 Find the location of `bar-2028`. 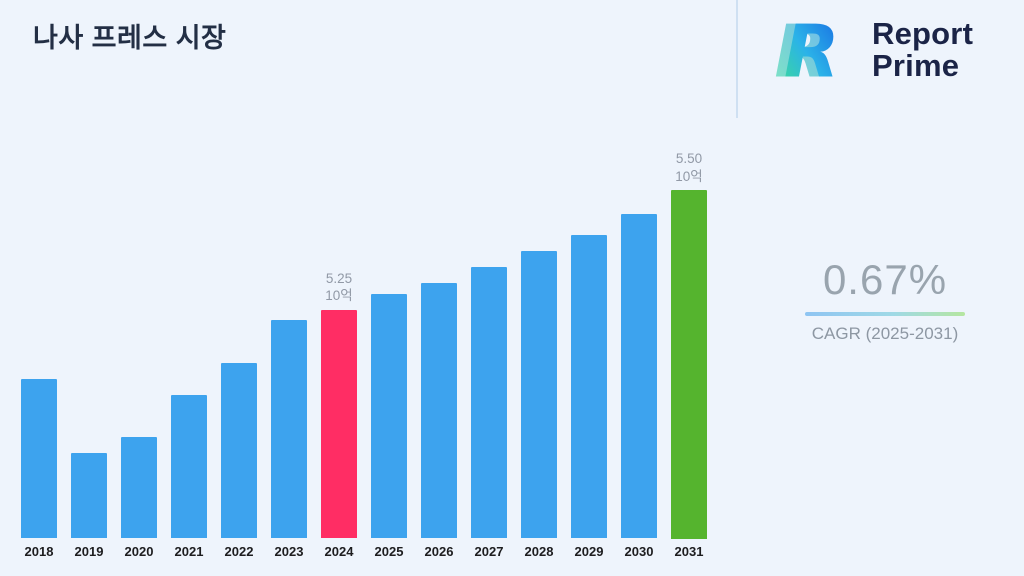

bar-2028 is located at coordinates (539, 394).